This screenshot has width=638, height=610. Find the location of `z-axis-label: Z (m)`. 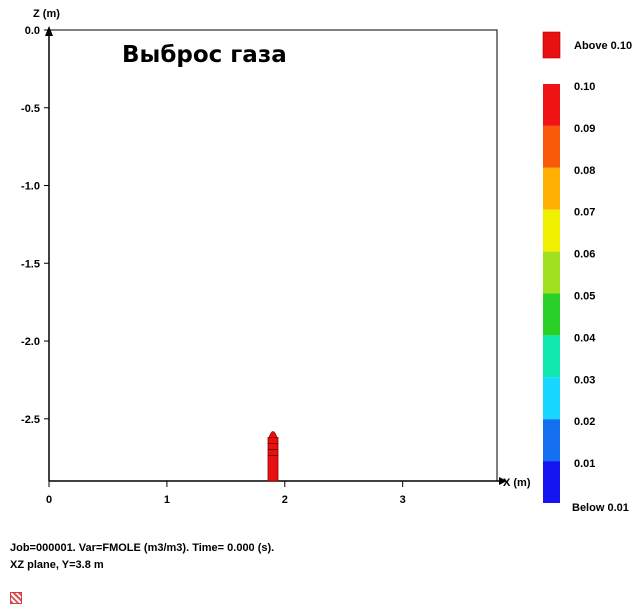

z-axis-label: Z (m) is located at coordinates (46, 14).